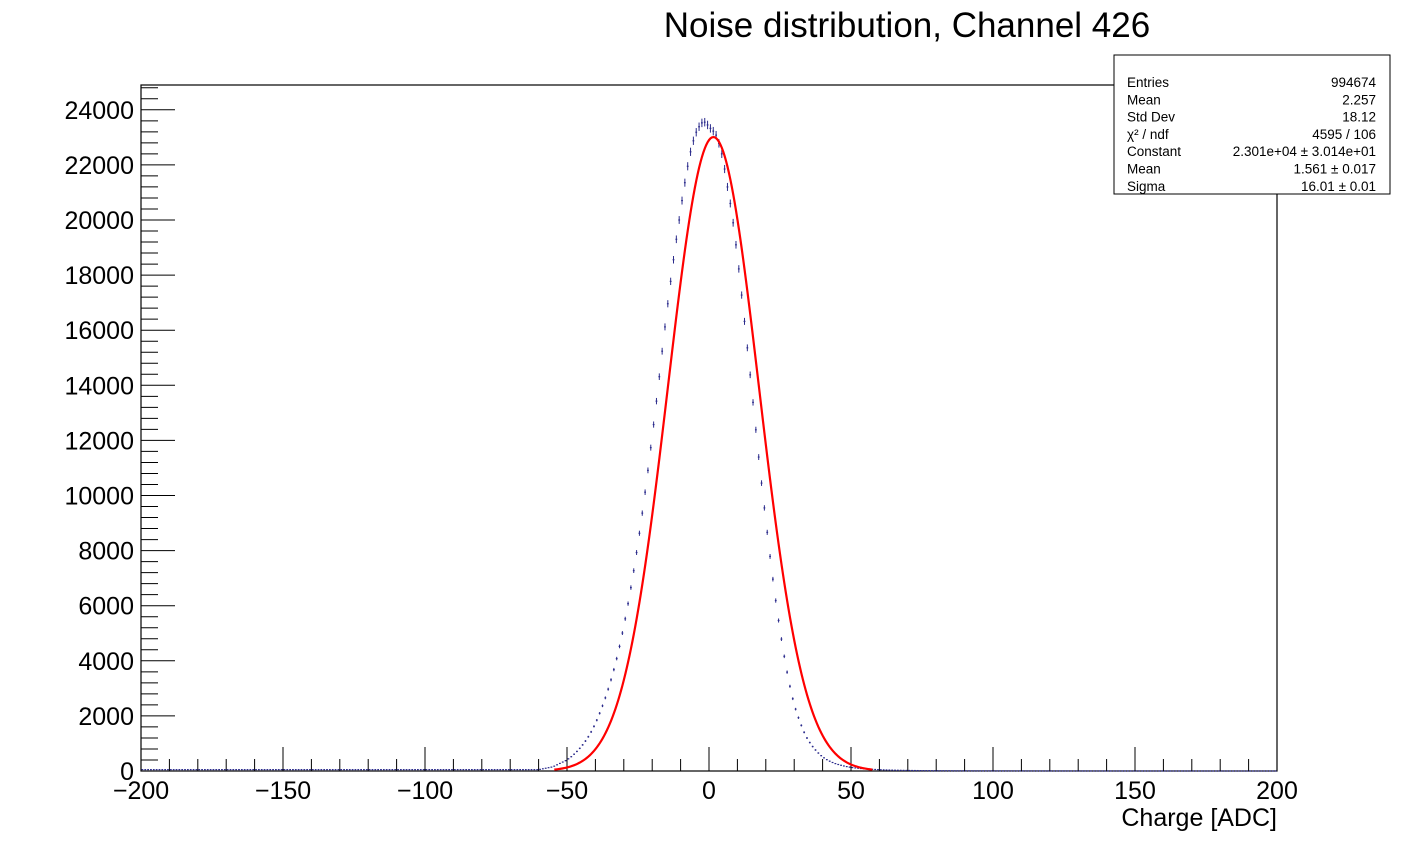 This screenshot has height=857, width=1419. Describe the element at coordinates (1146, 186) in the screenshot. I see `stats-label: Sigma` at that location.